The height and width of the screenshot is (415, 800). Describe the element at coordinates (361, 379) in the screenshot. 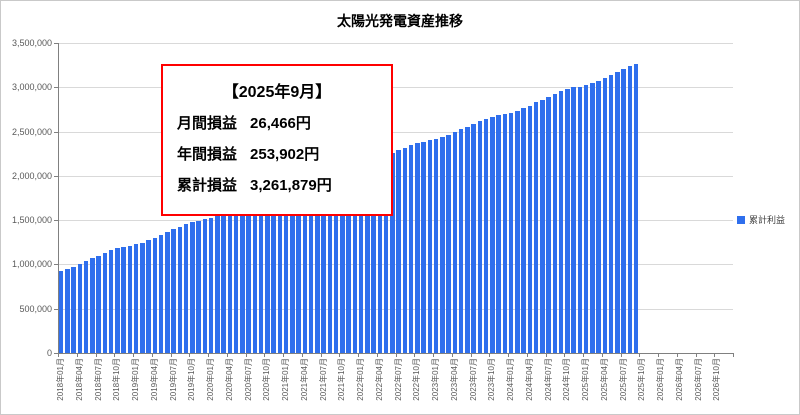

I see `x-axis-tick-label: 2022年01月` at that location.